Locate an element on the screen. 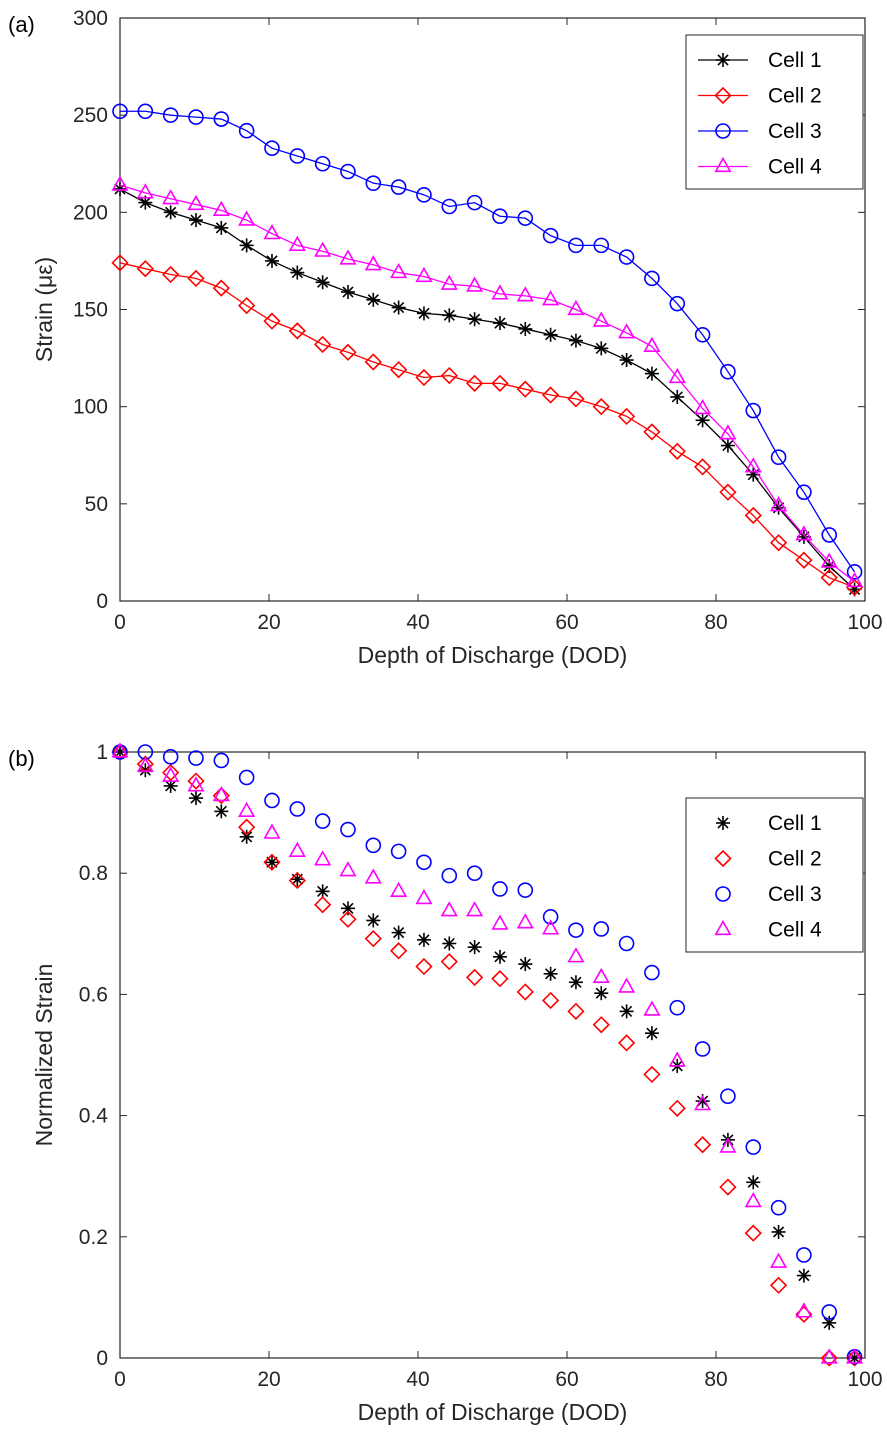 The image size is (887, 1444). legend-marker is located at coordinates (723, 927).